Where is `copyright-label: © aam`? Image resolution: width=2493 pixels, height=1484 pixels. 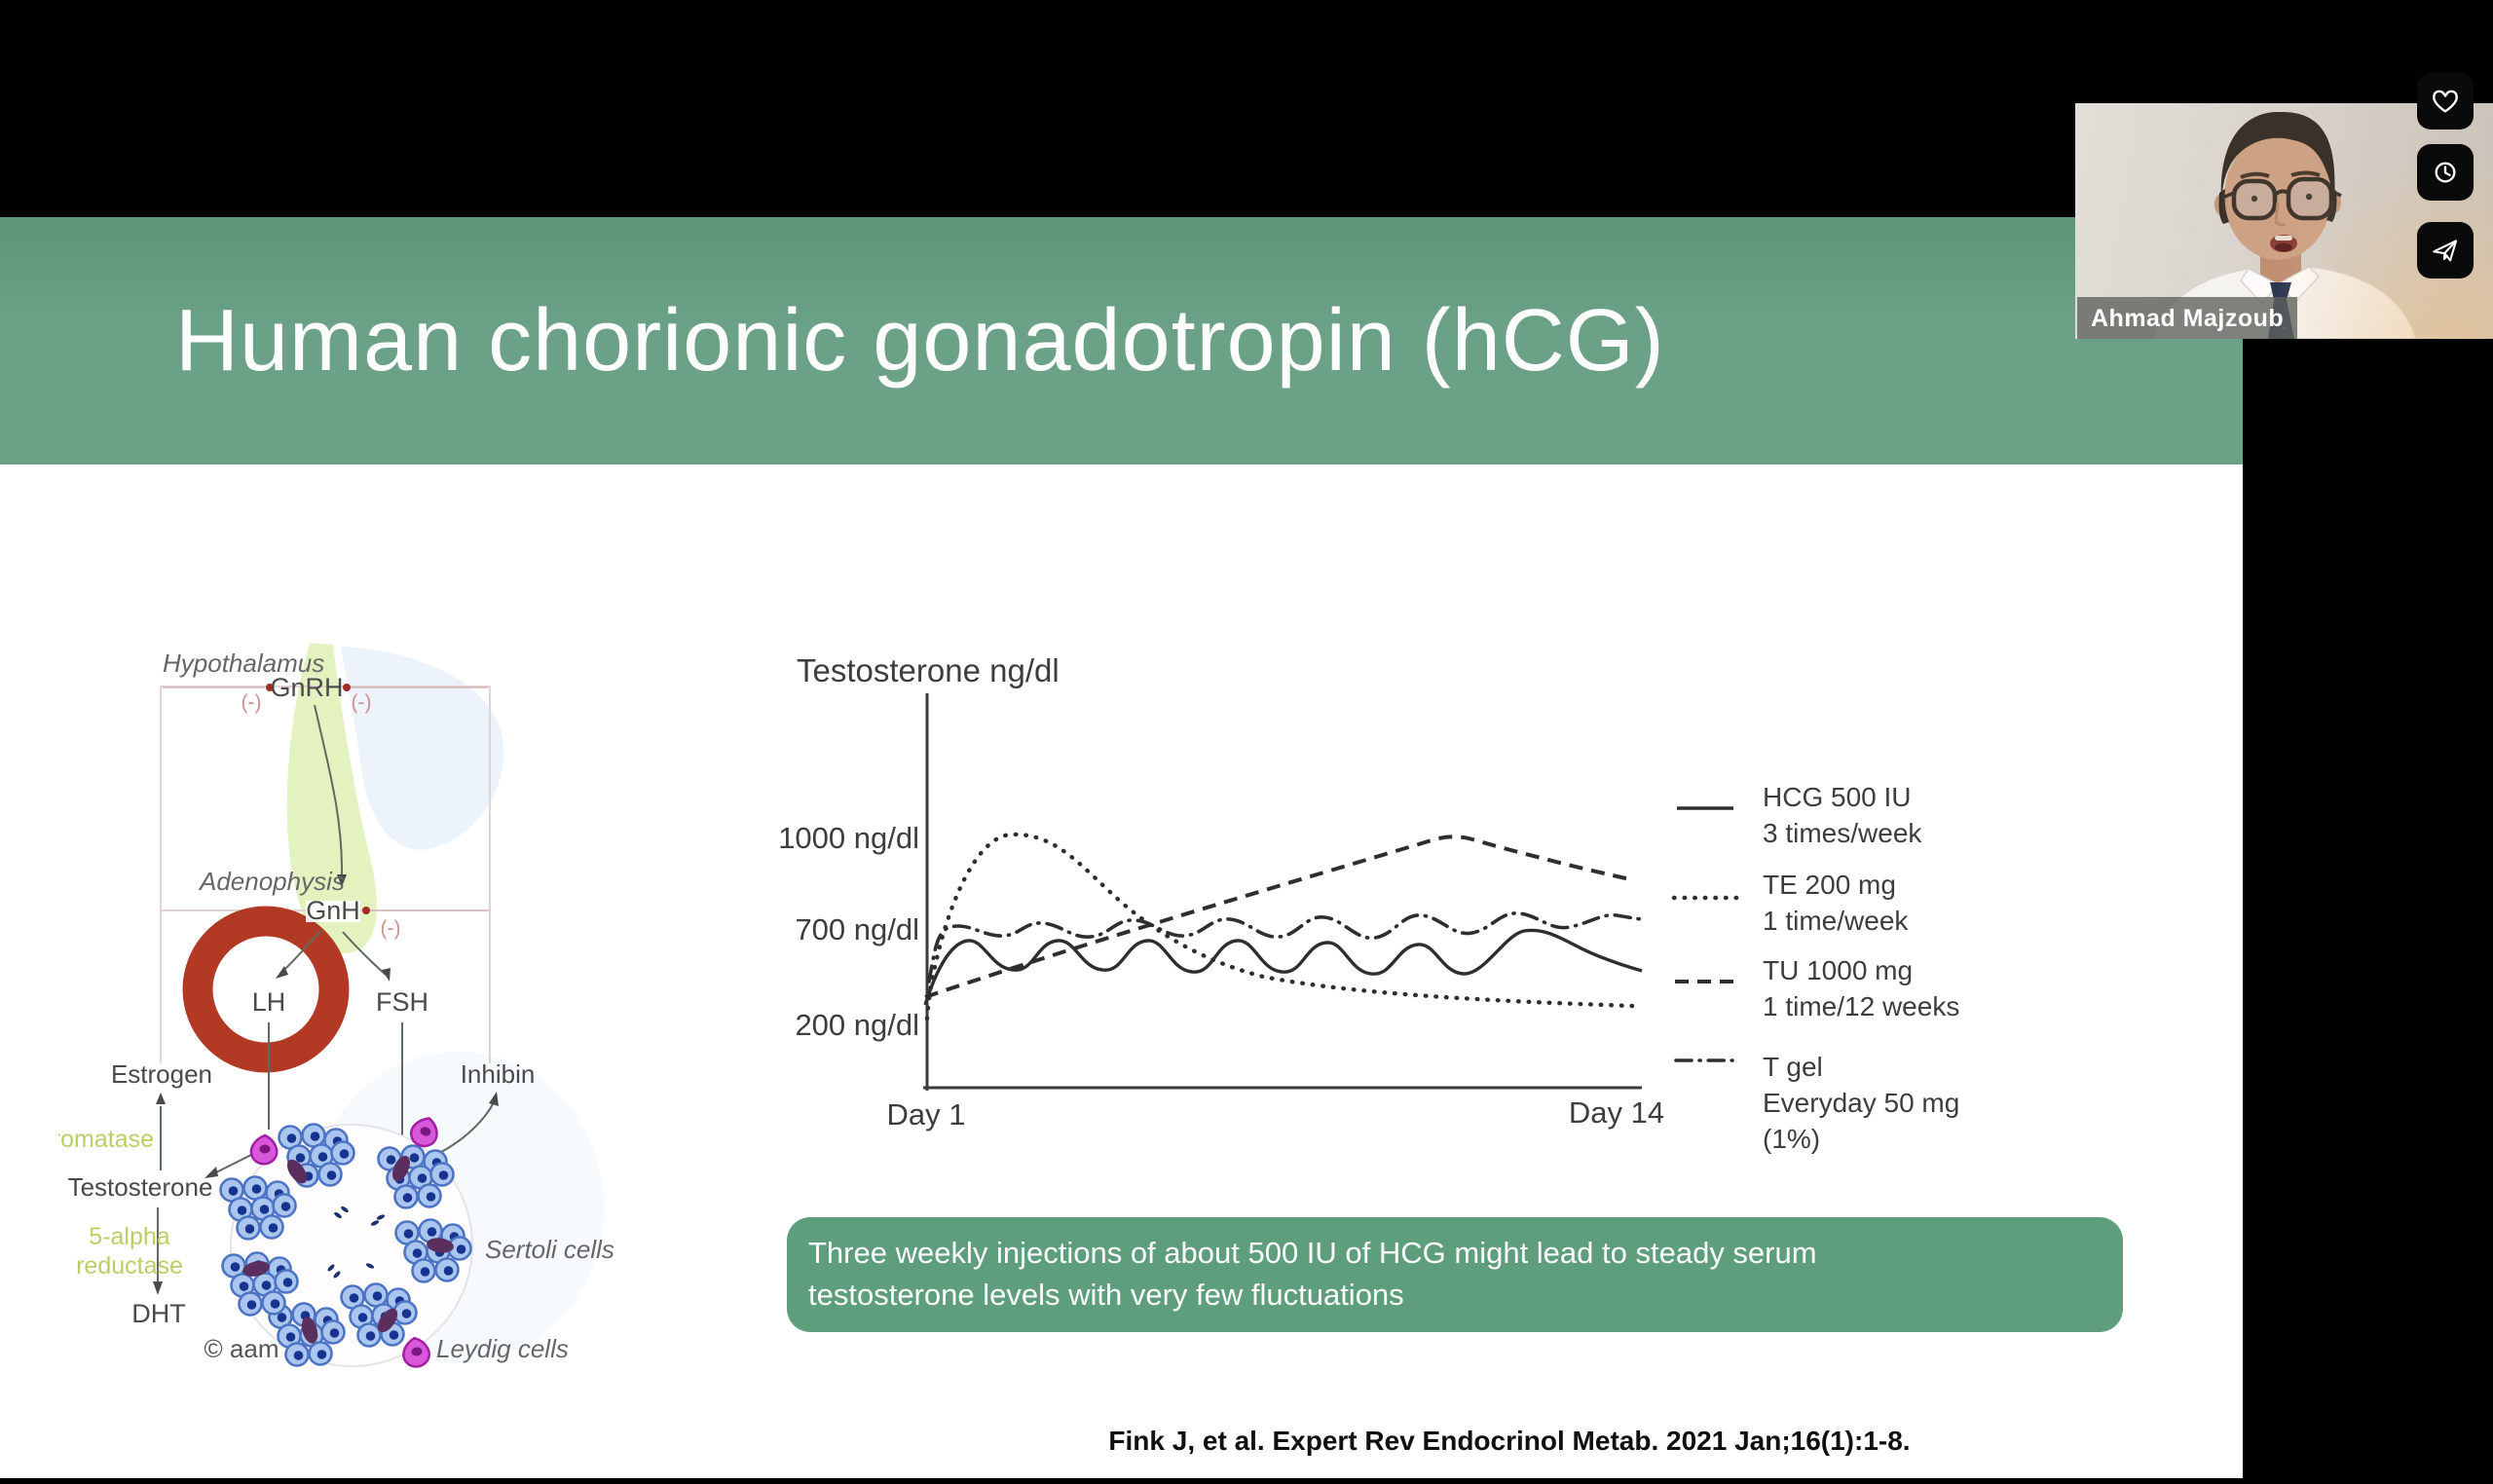 copyright-label: © aam is located at coordinates (242, 1348).